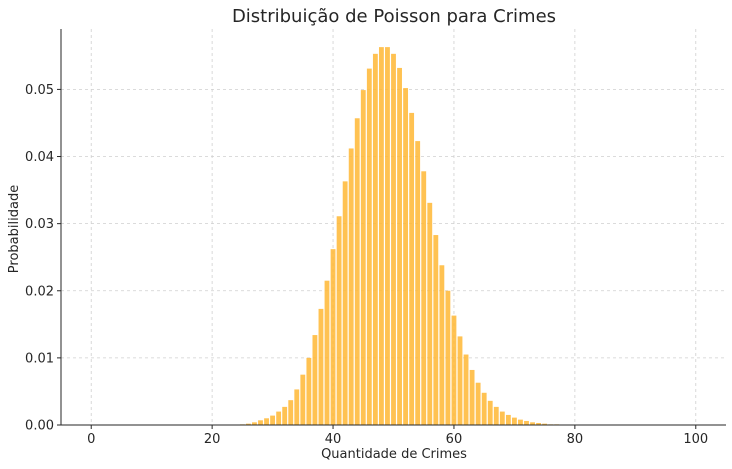 The width and height of the screenshot is (732, 469). What do you see at coordinates (39, 224) in the screenshot?
I see `y-tick-label: 0.03` at bounding box center [39, 224].